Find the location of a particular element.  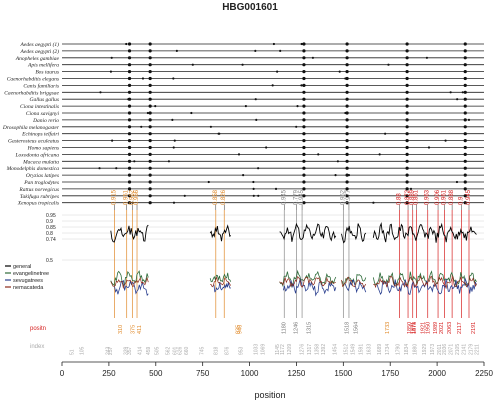

index-label: 1734 is located at coordinates (388, 349).